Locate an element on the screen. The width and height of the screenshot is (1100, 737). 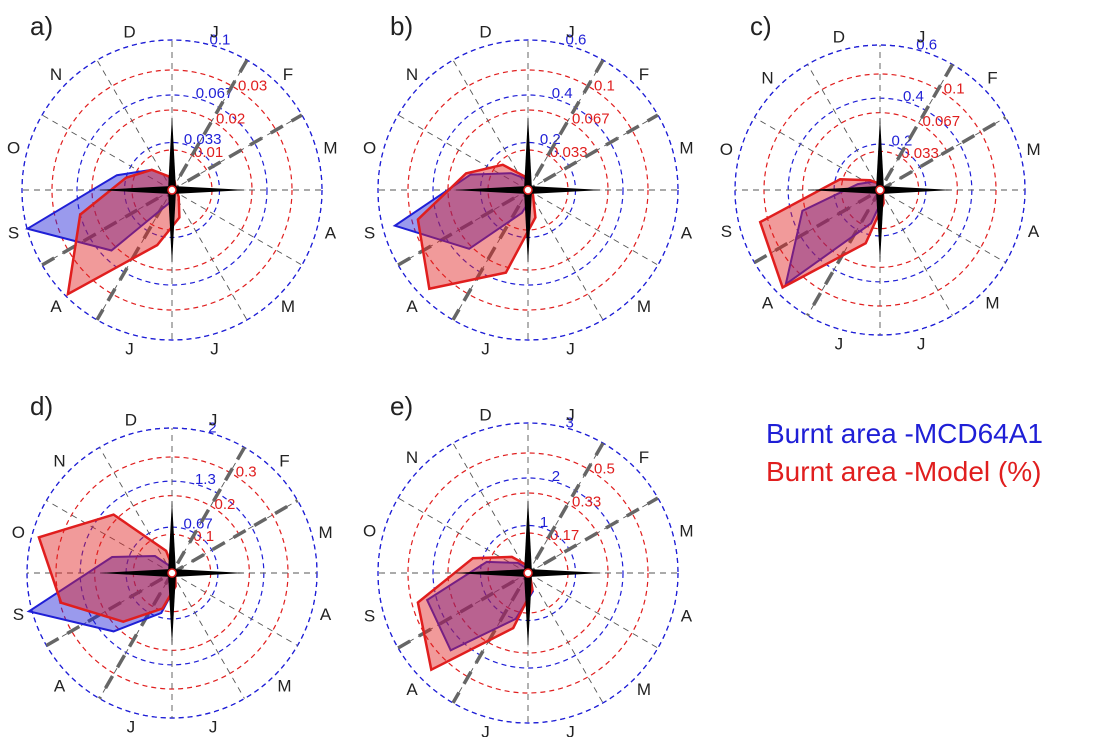
panel-label: d) is located at coordinates (41, 406).